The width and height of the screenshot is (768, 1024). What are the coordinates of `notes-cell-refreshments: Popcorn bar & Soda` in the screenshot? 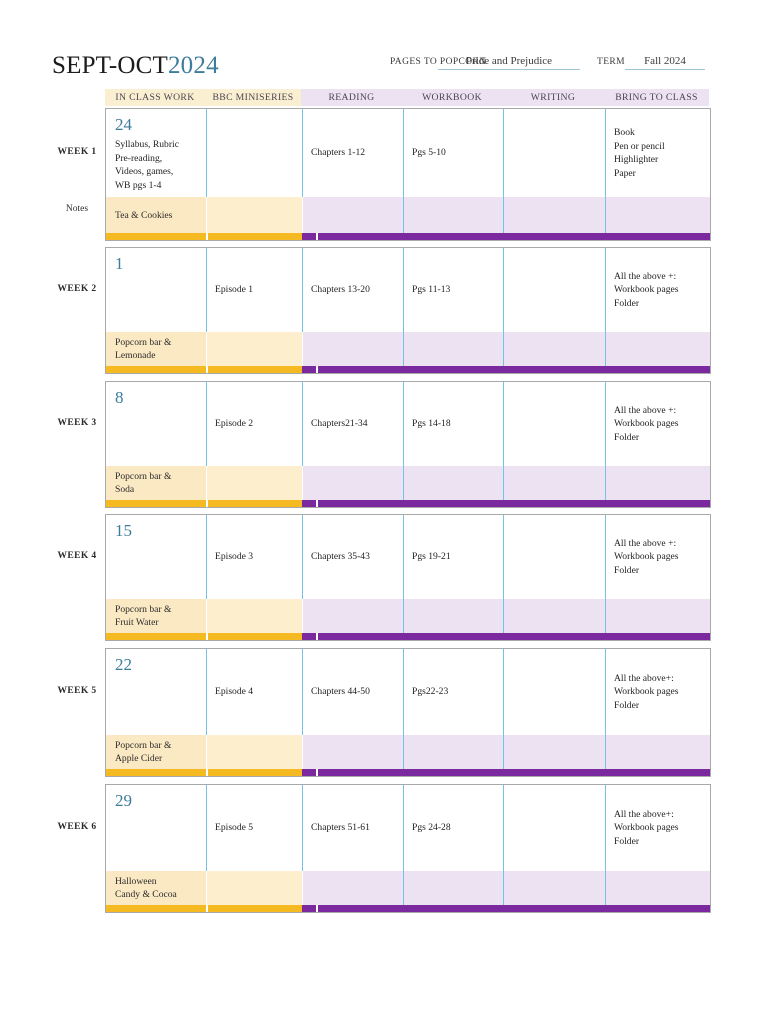 It's located at (156, 483).